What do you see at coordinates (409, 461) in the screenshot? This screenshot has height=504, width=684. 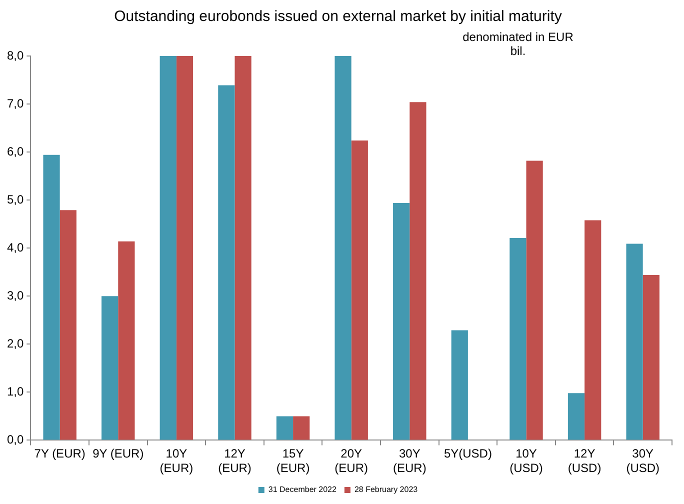 I see `x-tick-label: 30Y (EUR)` at bounding box center [409, 461].